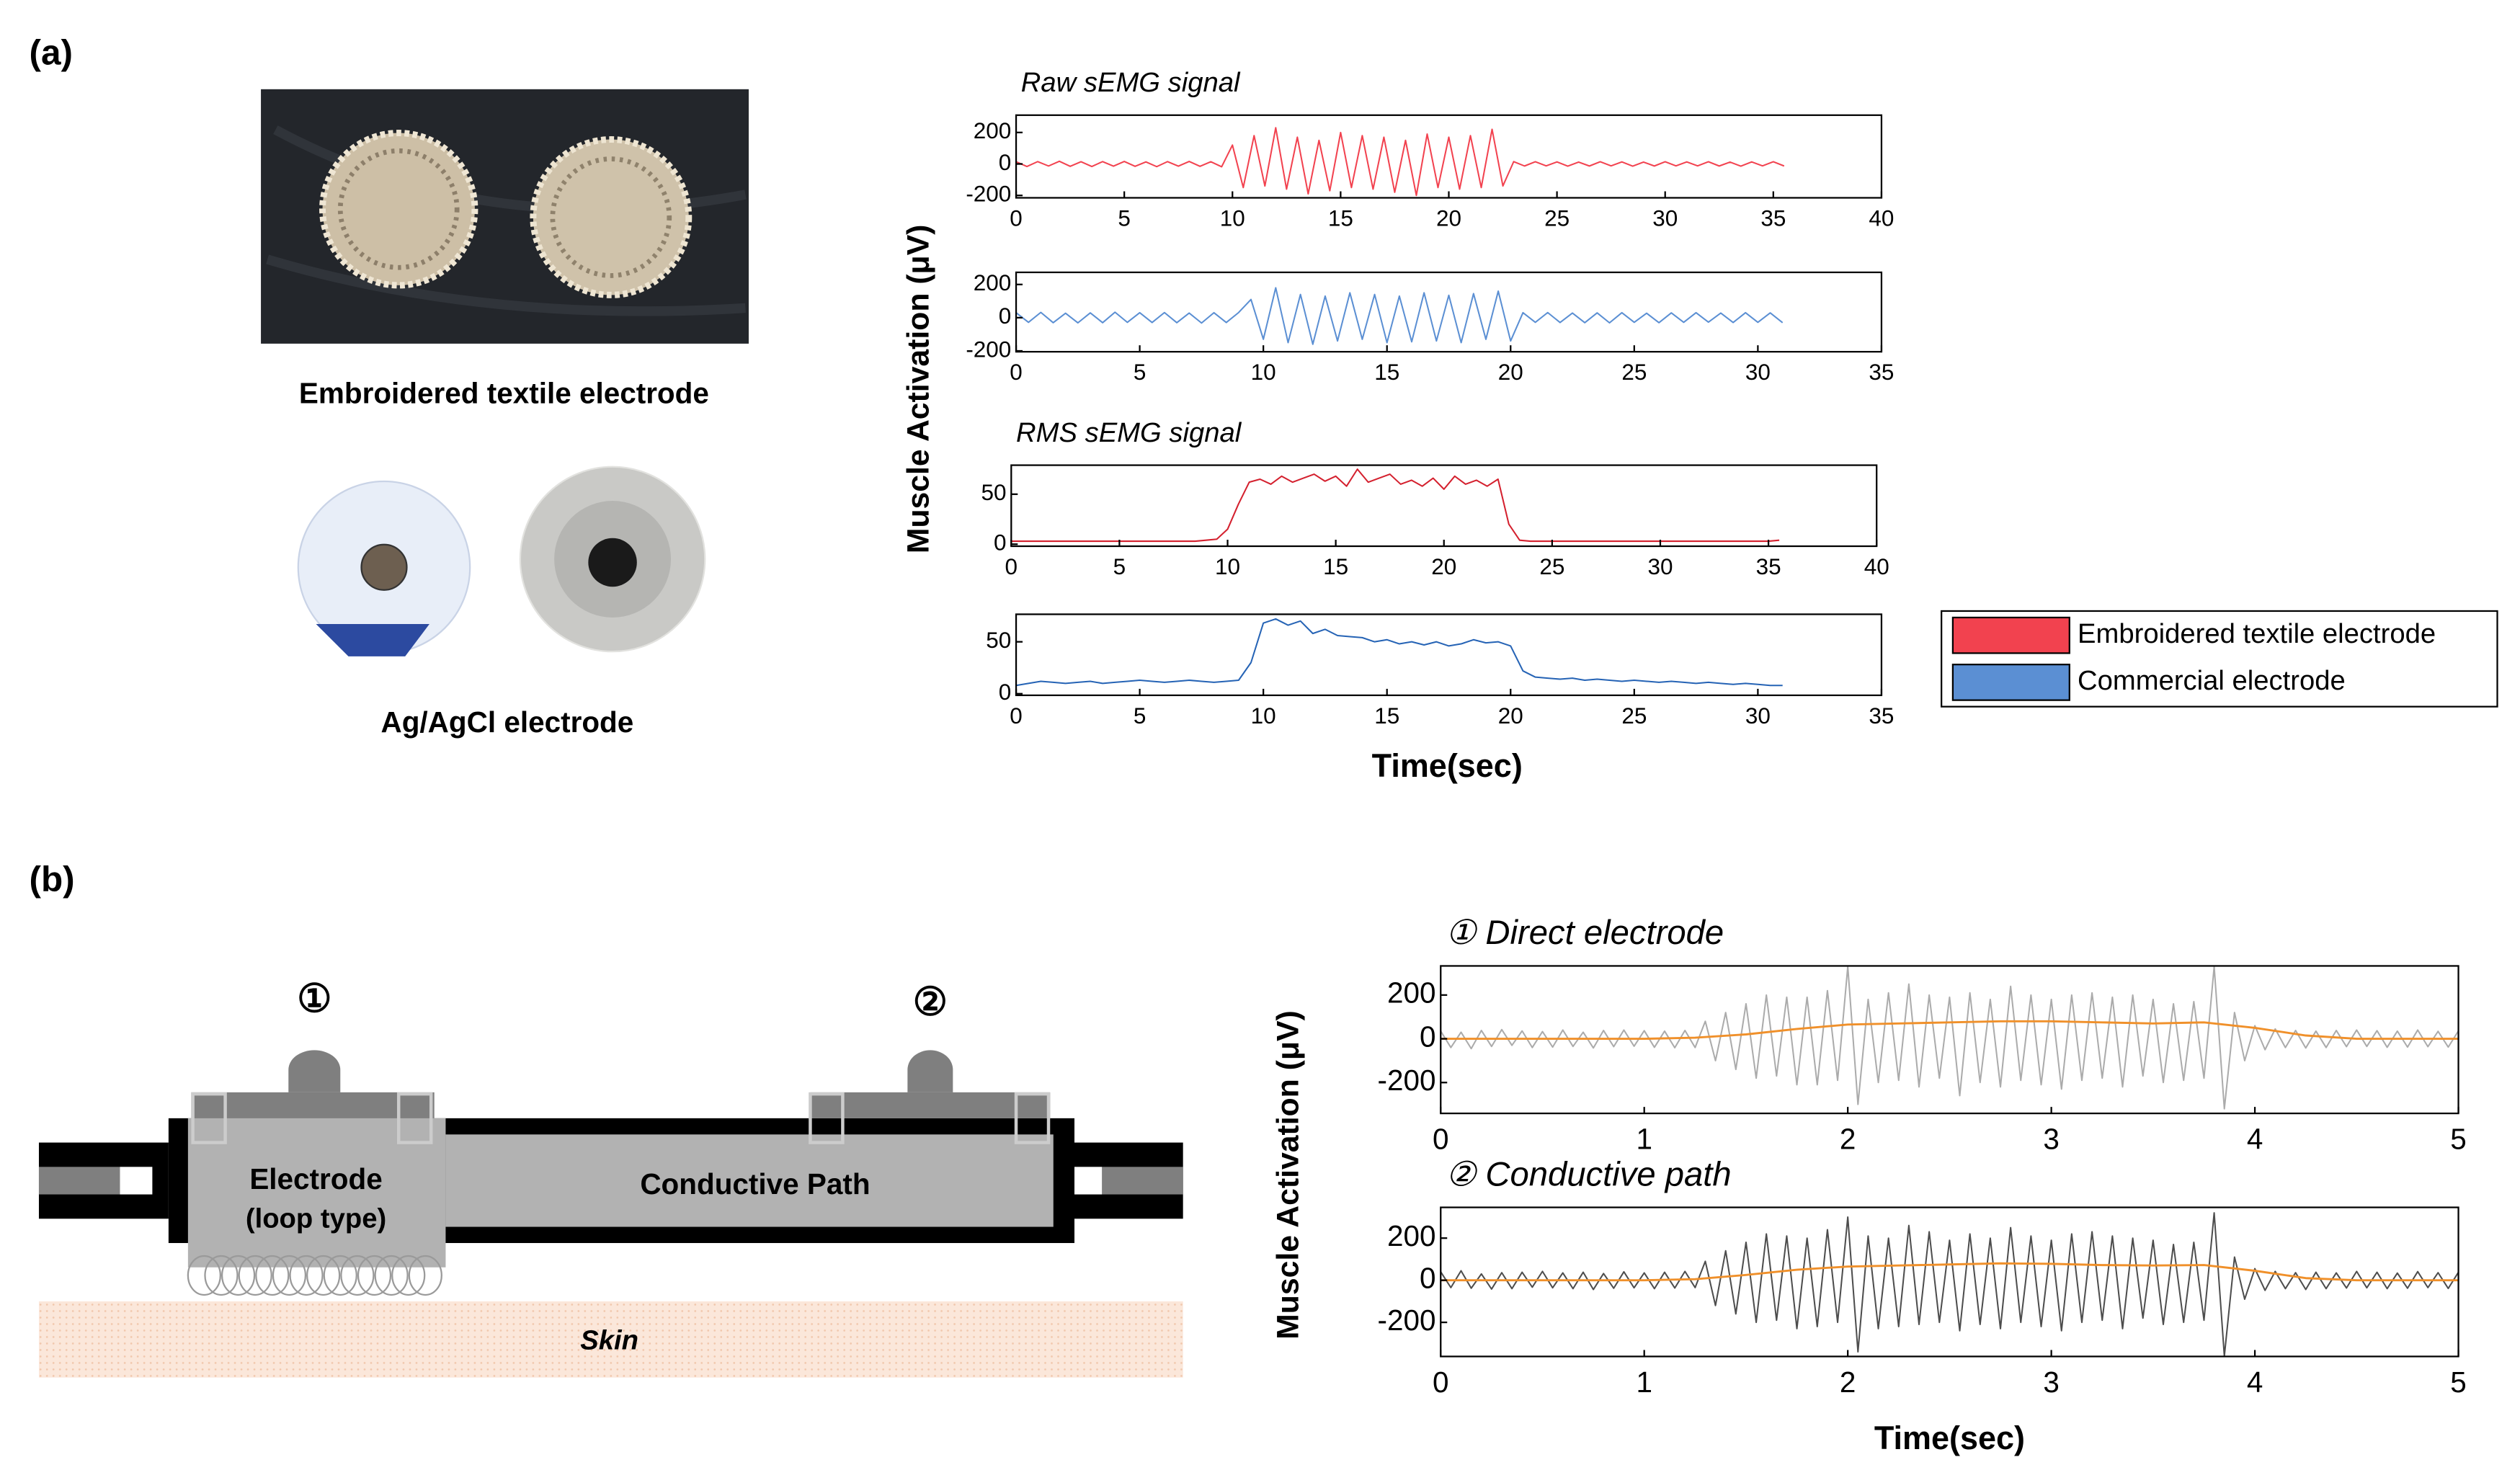 The width and height of the screenshot is (2520, 1470). I want to click on conductive-path, so click(749, 1180).